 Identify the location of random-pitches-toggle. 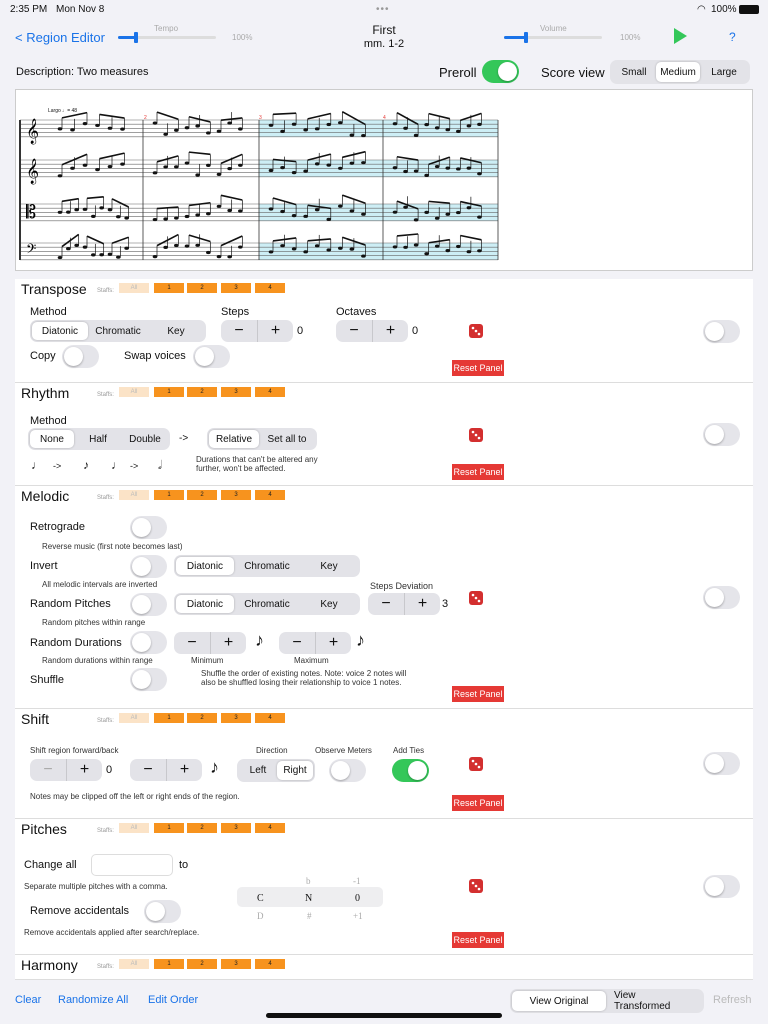
(148, 604).